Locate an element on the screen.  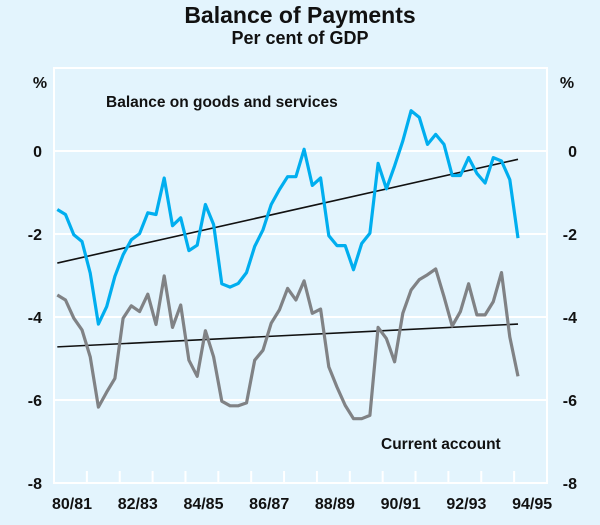
series-label-goods-services: Balance on goods and services is located at coordinates (222, 102).